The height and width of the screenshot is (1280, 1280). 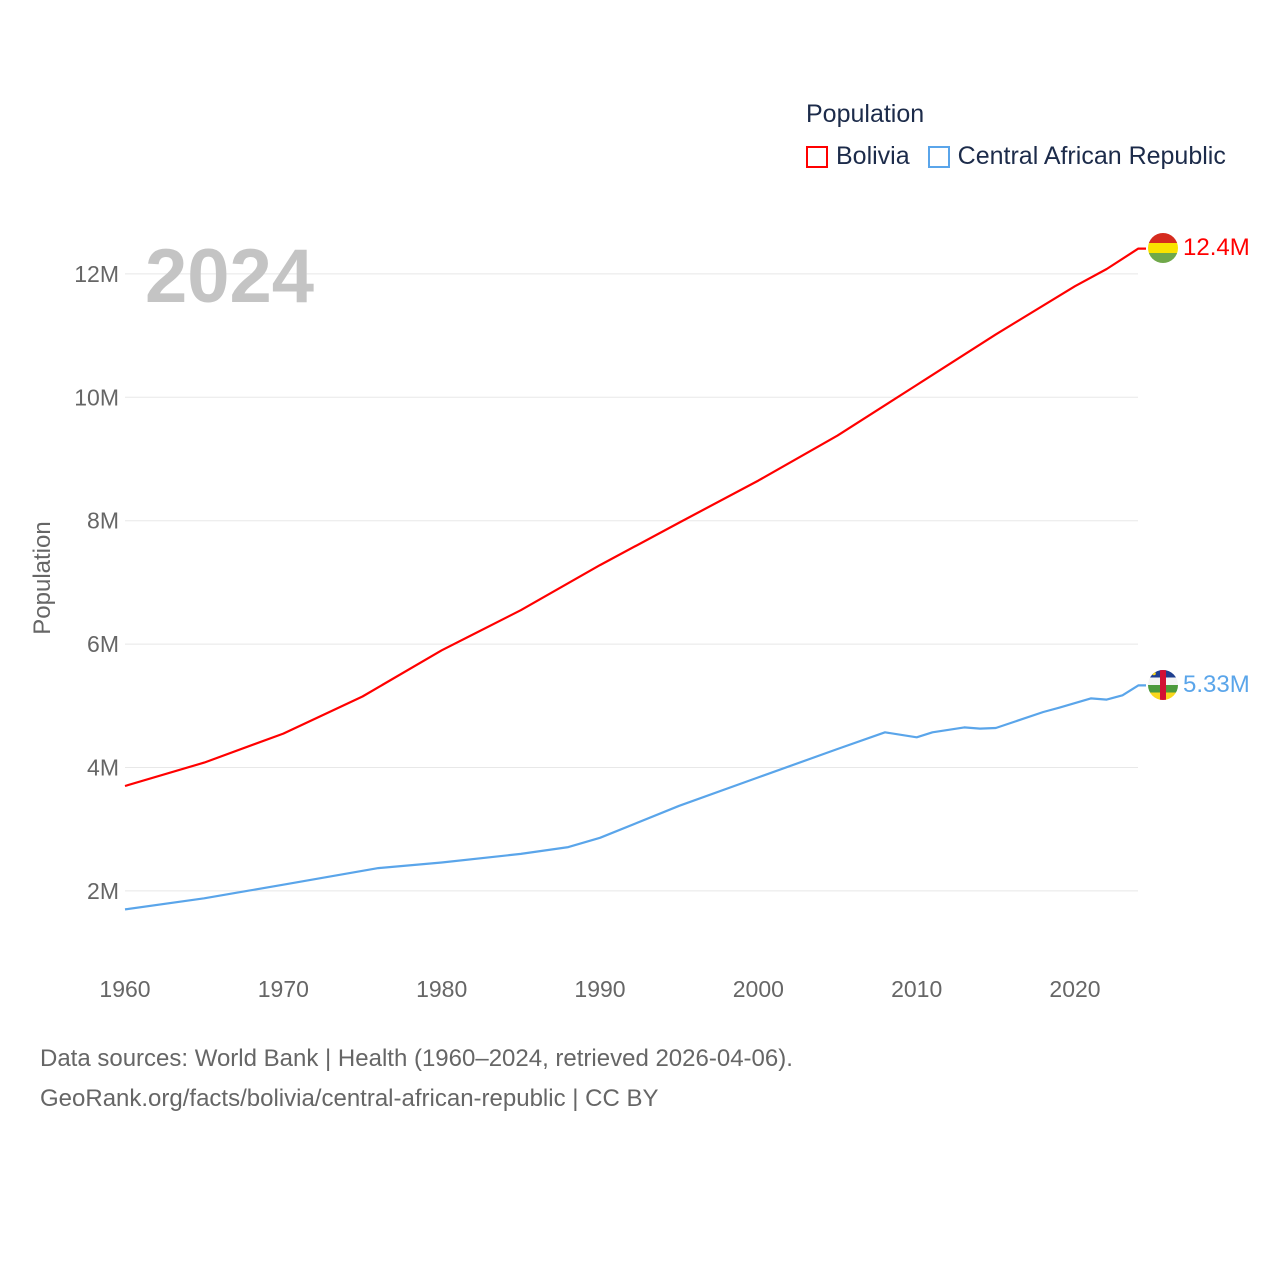 I want to click on y-tick-label: 10M, so click(x=96, y=397).